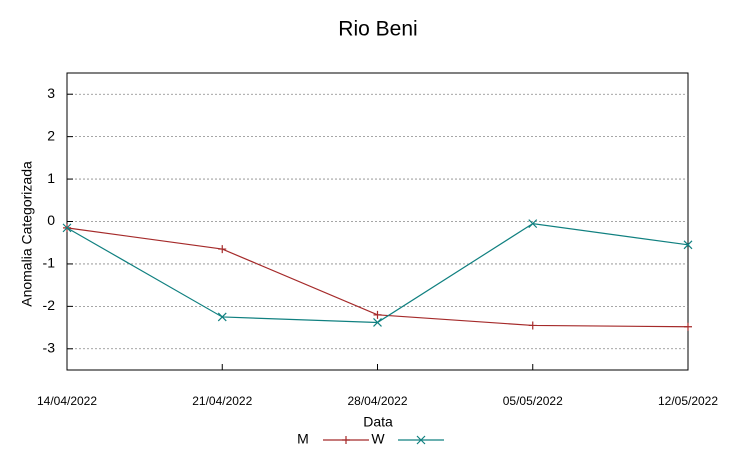 The image size is (753, 459). What do you see at coordinates (67, 401) in the screenshot?
I see `x-tick-label: 14/04/2022` at bounding box center [67, 401].